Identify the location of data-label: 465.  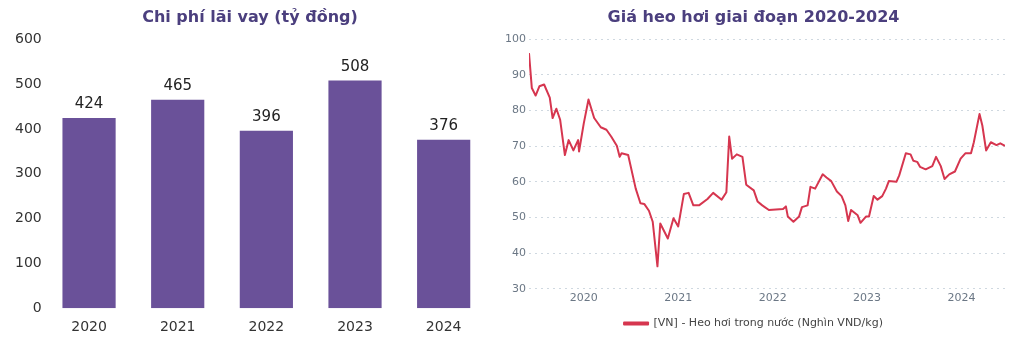
(178, 85).